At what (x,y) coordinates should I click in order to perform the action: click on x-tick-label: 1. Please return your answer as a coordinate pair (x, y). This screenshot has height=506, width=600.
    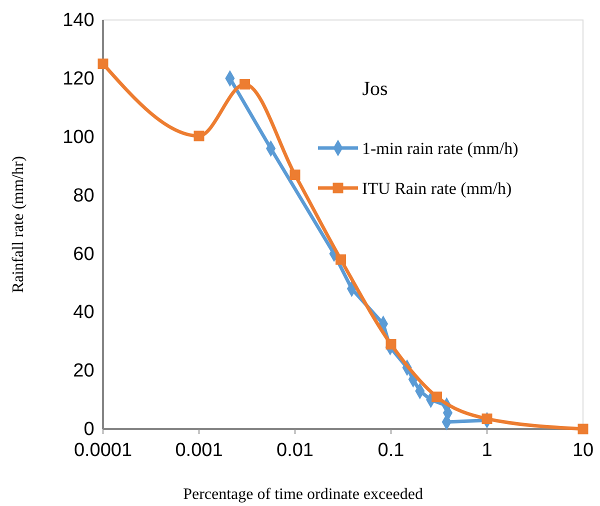
    Looking at the image, I should click on (487, 450).